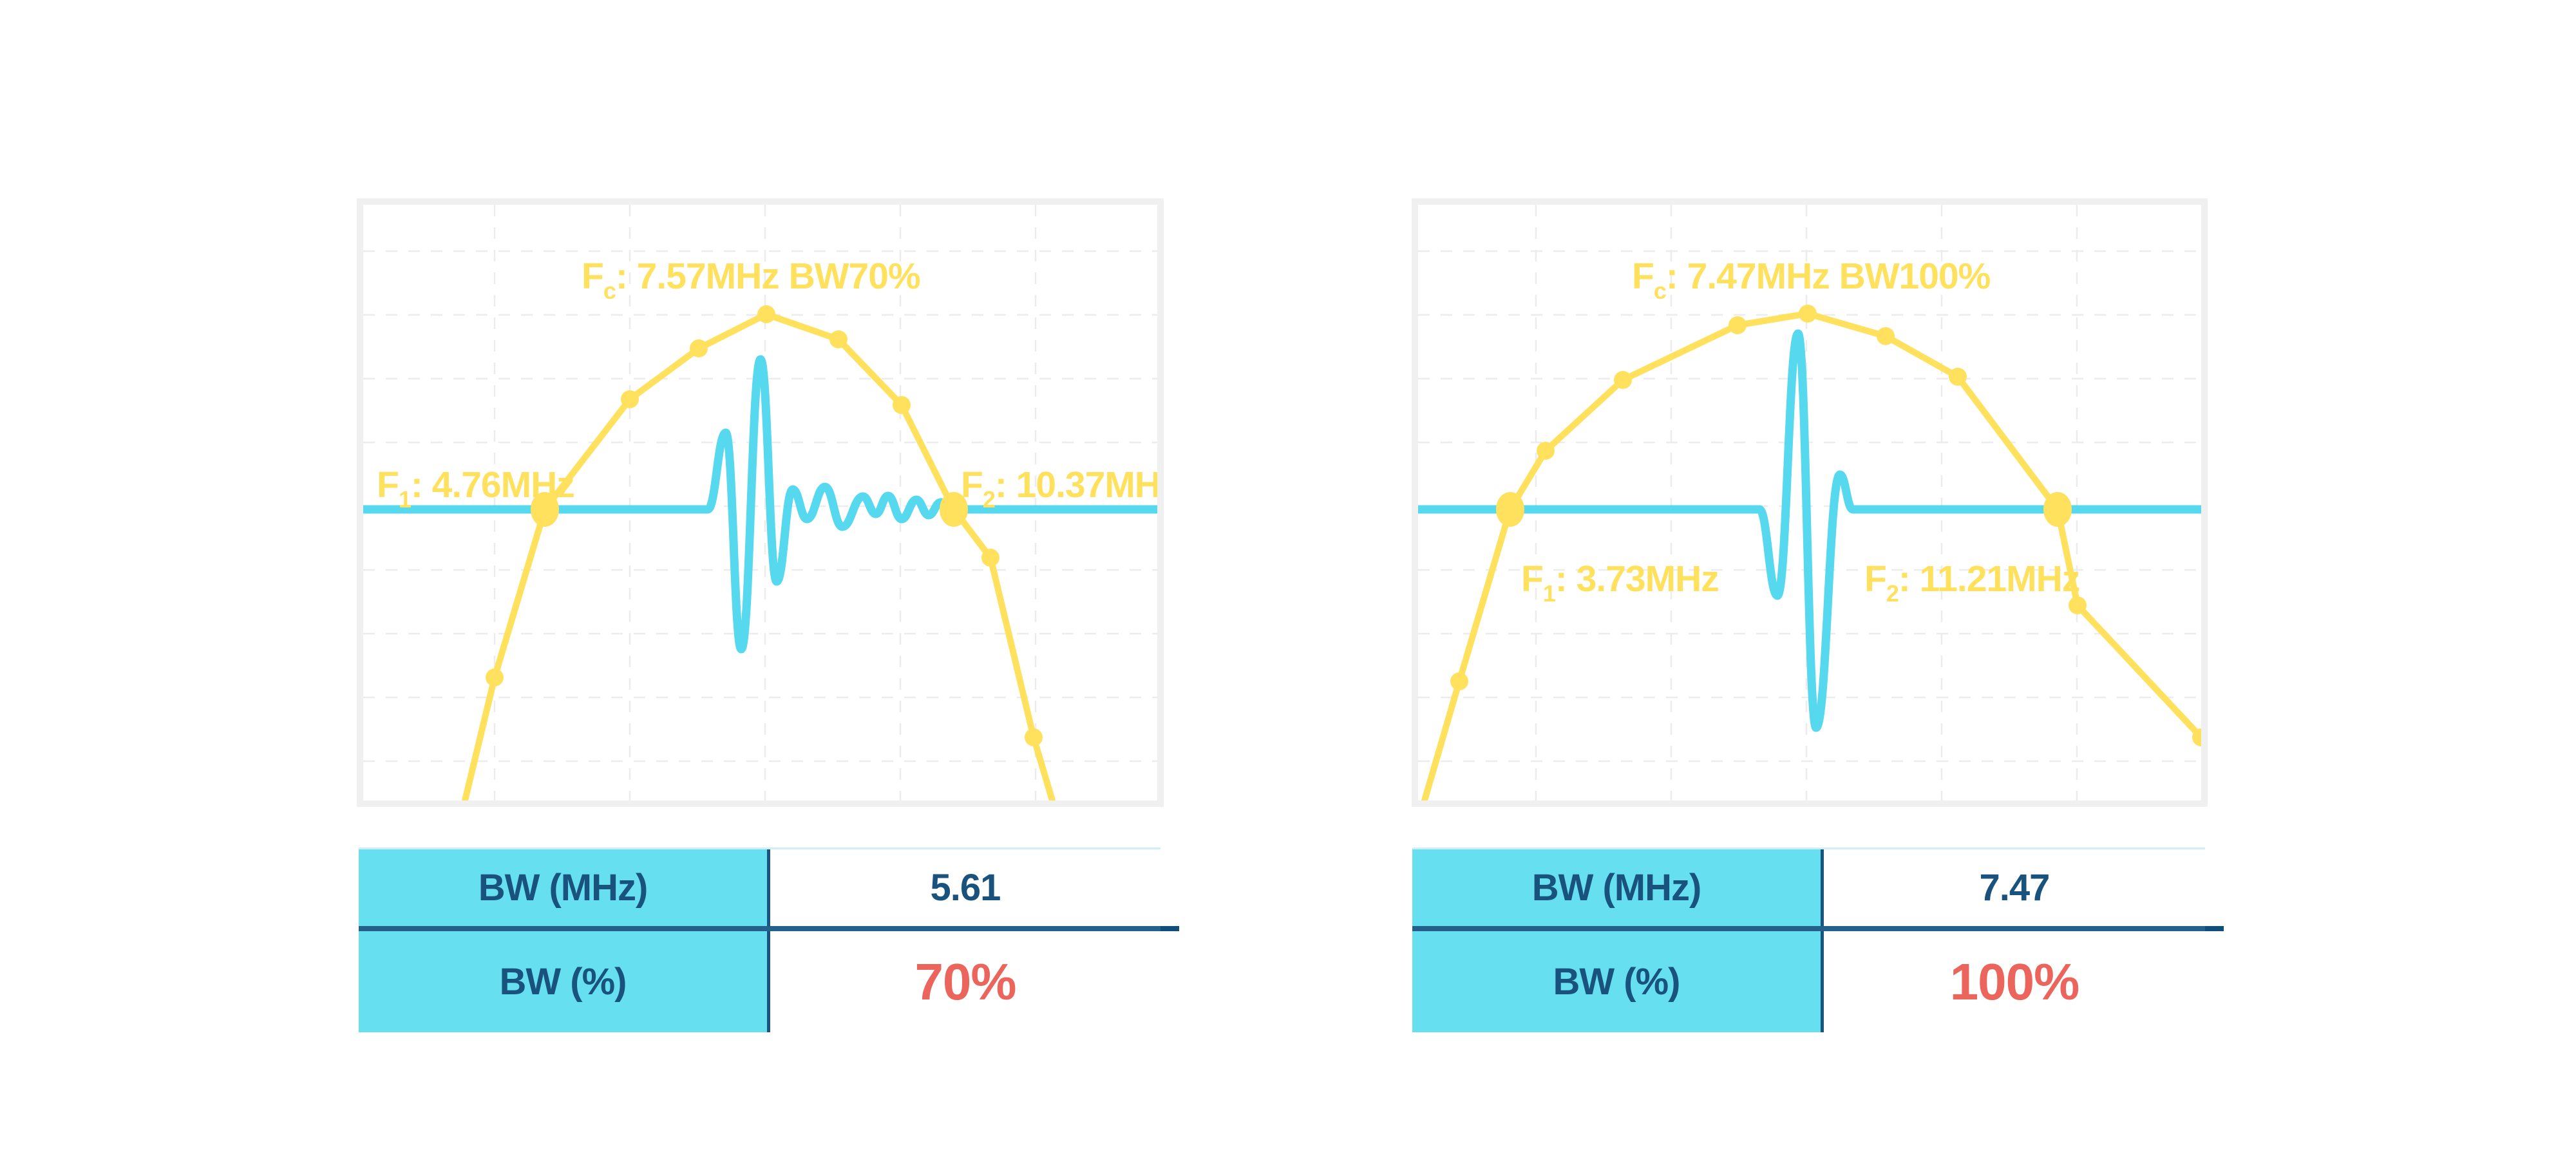 This screenshot has height=1154, width=2576. Describe the element at coordinates (966, 888) in the screenshot. I see `bw-mhz-value-cell: 5.61` at that location.